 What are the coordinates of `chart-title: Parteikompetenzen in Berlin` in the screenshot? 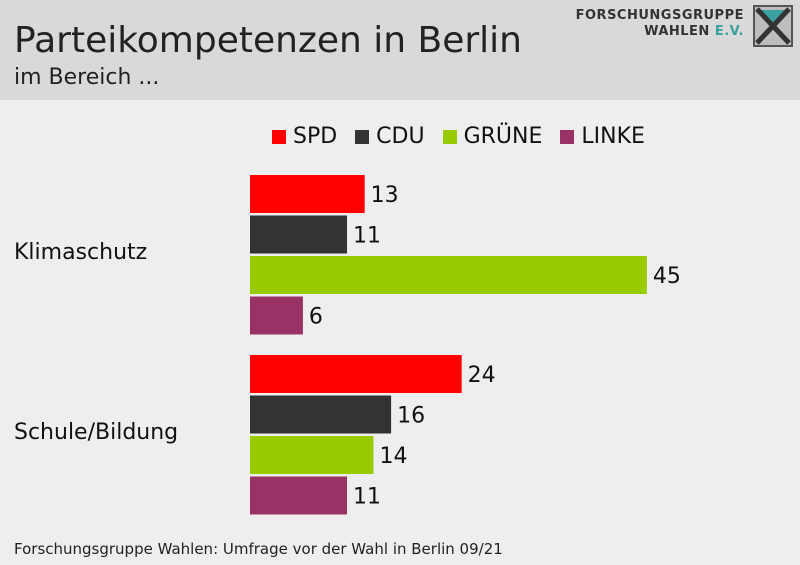 It's located at (268, 40).